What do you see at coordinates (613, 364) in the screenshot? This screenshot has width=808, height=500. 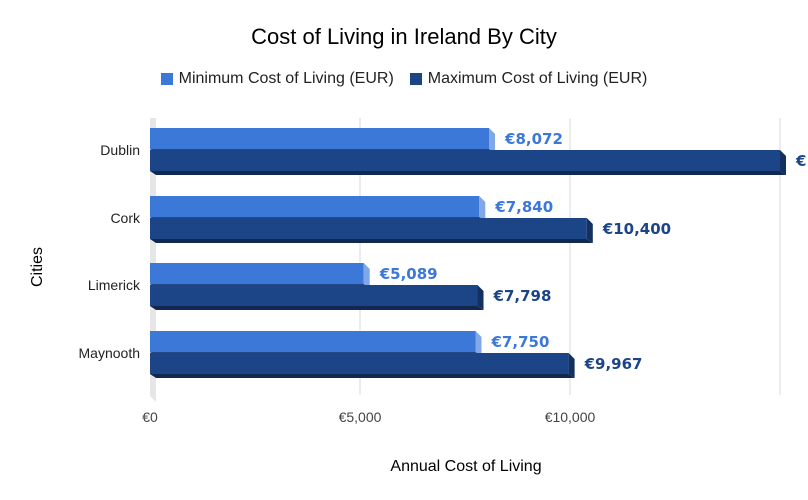 I see `data-label: €9,967` at bounding box center [613, 364].